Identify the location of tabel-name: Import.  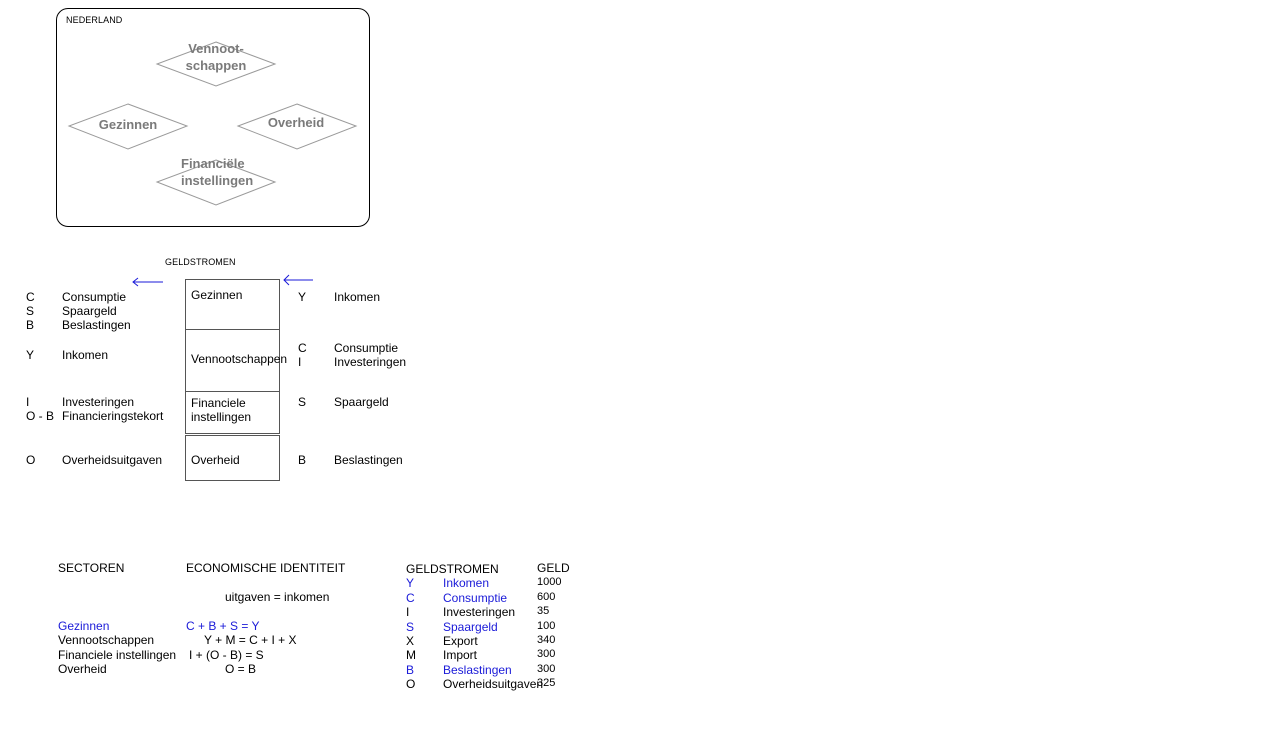
(460, 655).